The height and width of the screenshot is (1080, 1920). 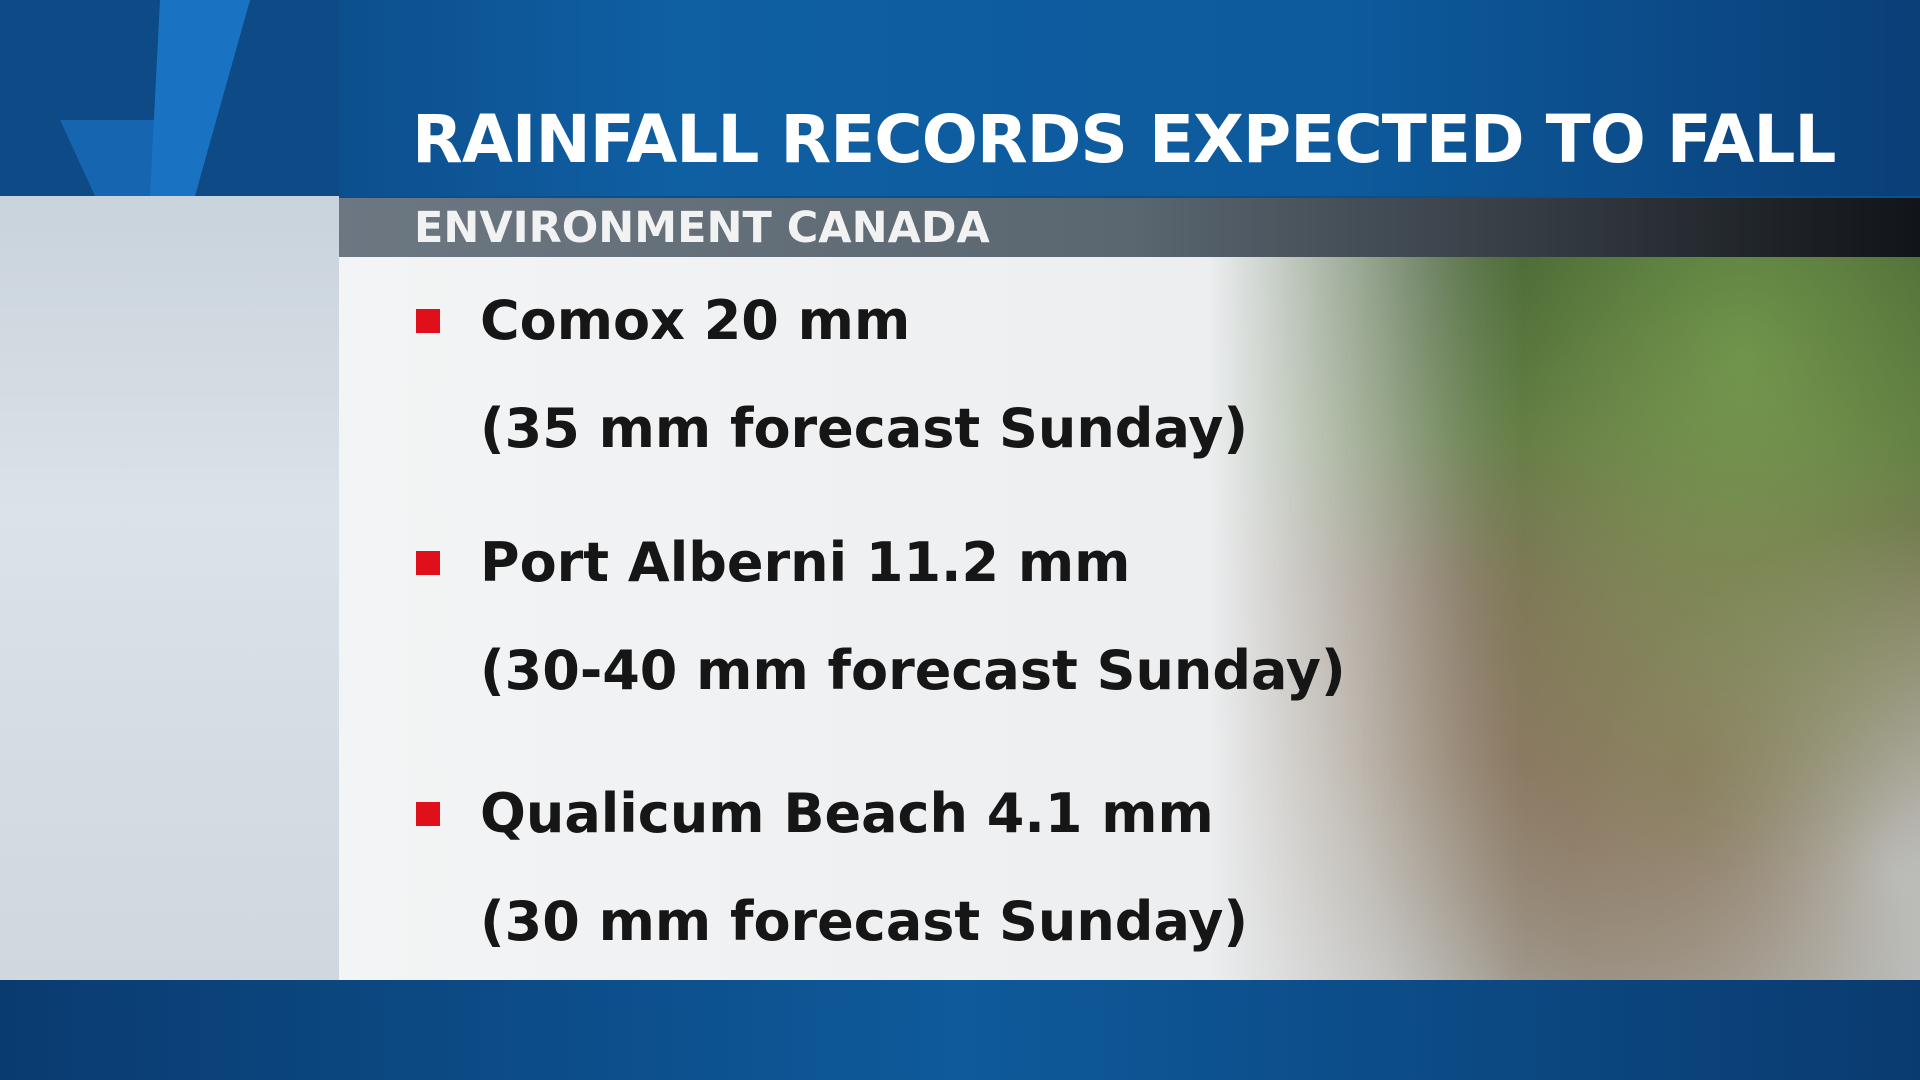 What do you see at coordinates (200, 98) in the screenshot?
I see `logo-stroke` at bounding box center [200, 98].